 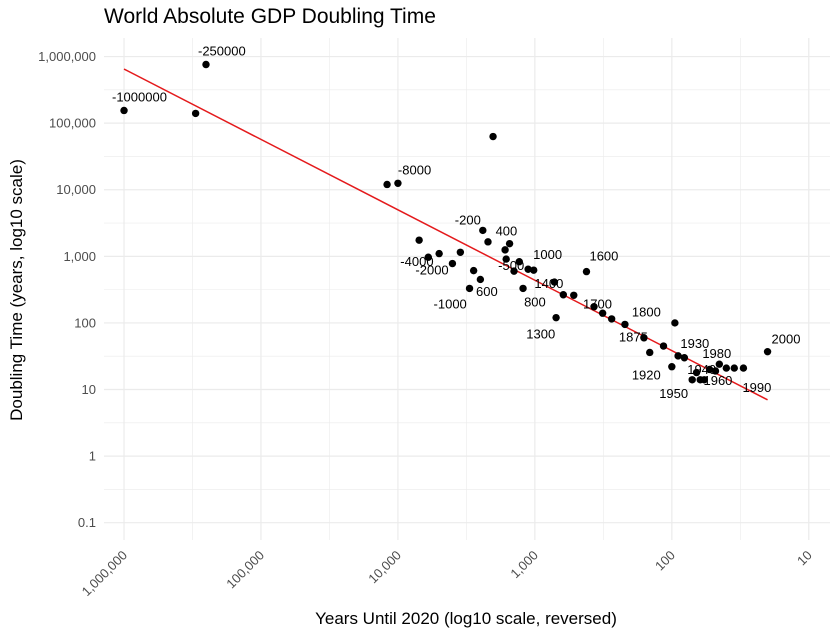 I want to click on point-label: 1940, so click(x=701, y=369).